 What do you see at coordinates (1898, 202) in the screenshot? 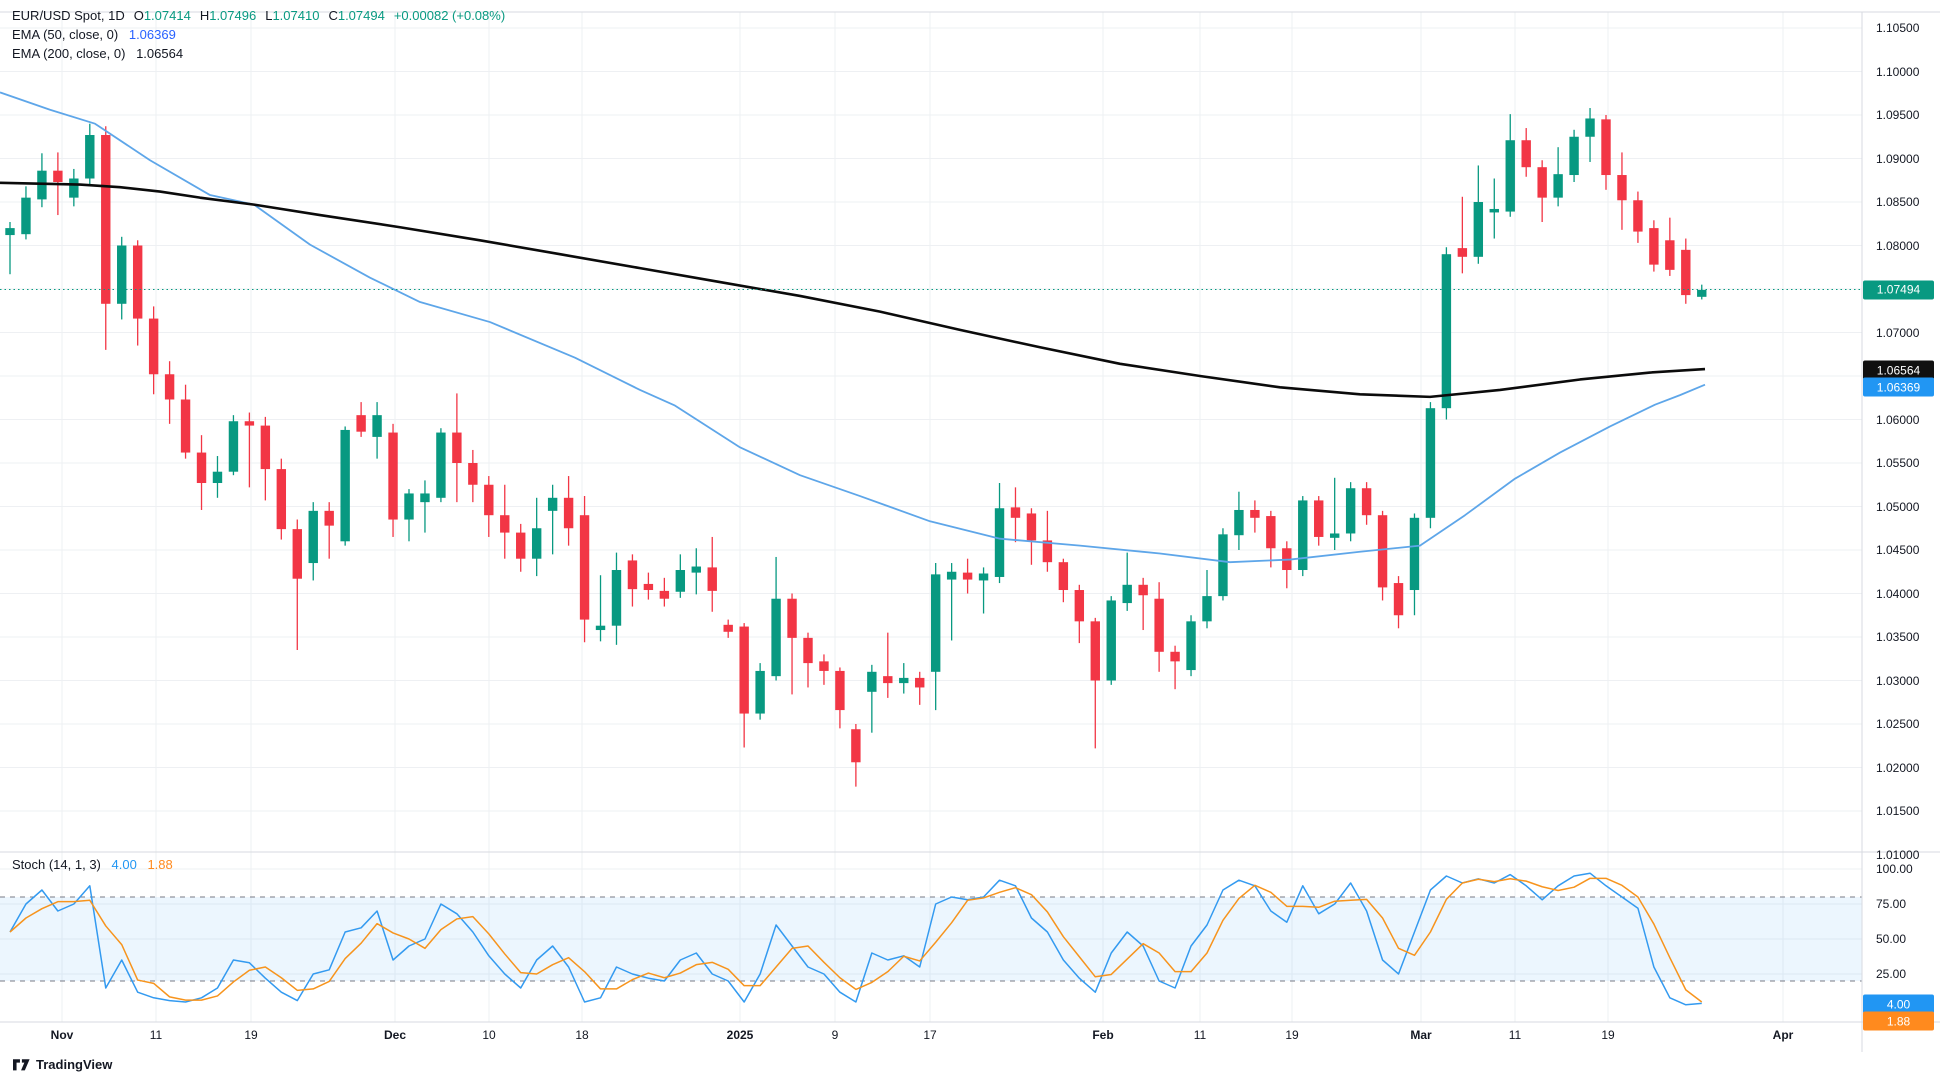
I see `price-axis-label: 1.08500` at bounding box center [1898, 202].